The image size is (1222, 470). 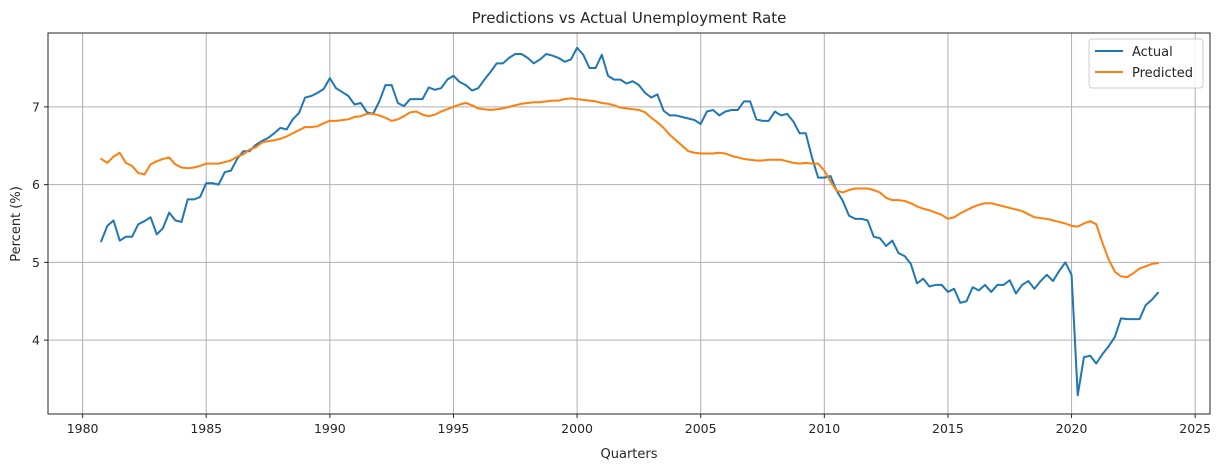 I want to click on chart-title: Predictions vs Actual Unemployment Rate, so click(x=629, y=18).